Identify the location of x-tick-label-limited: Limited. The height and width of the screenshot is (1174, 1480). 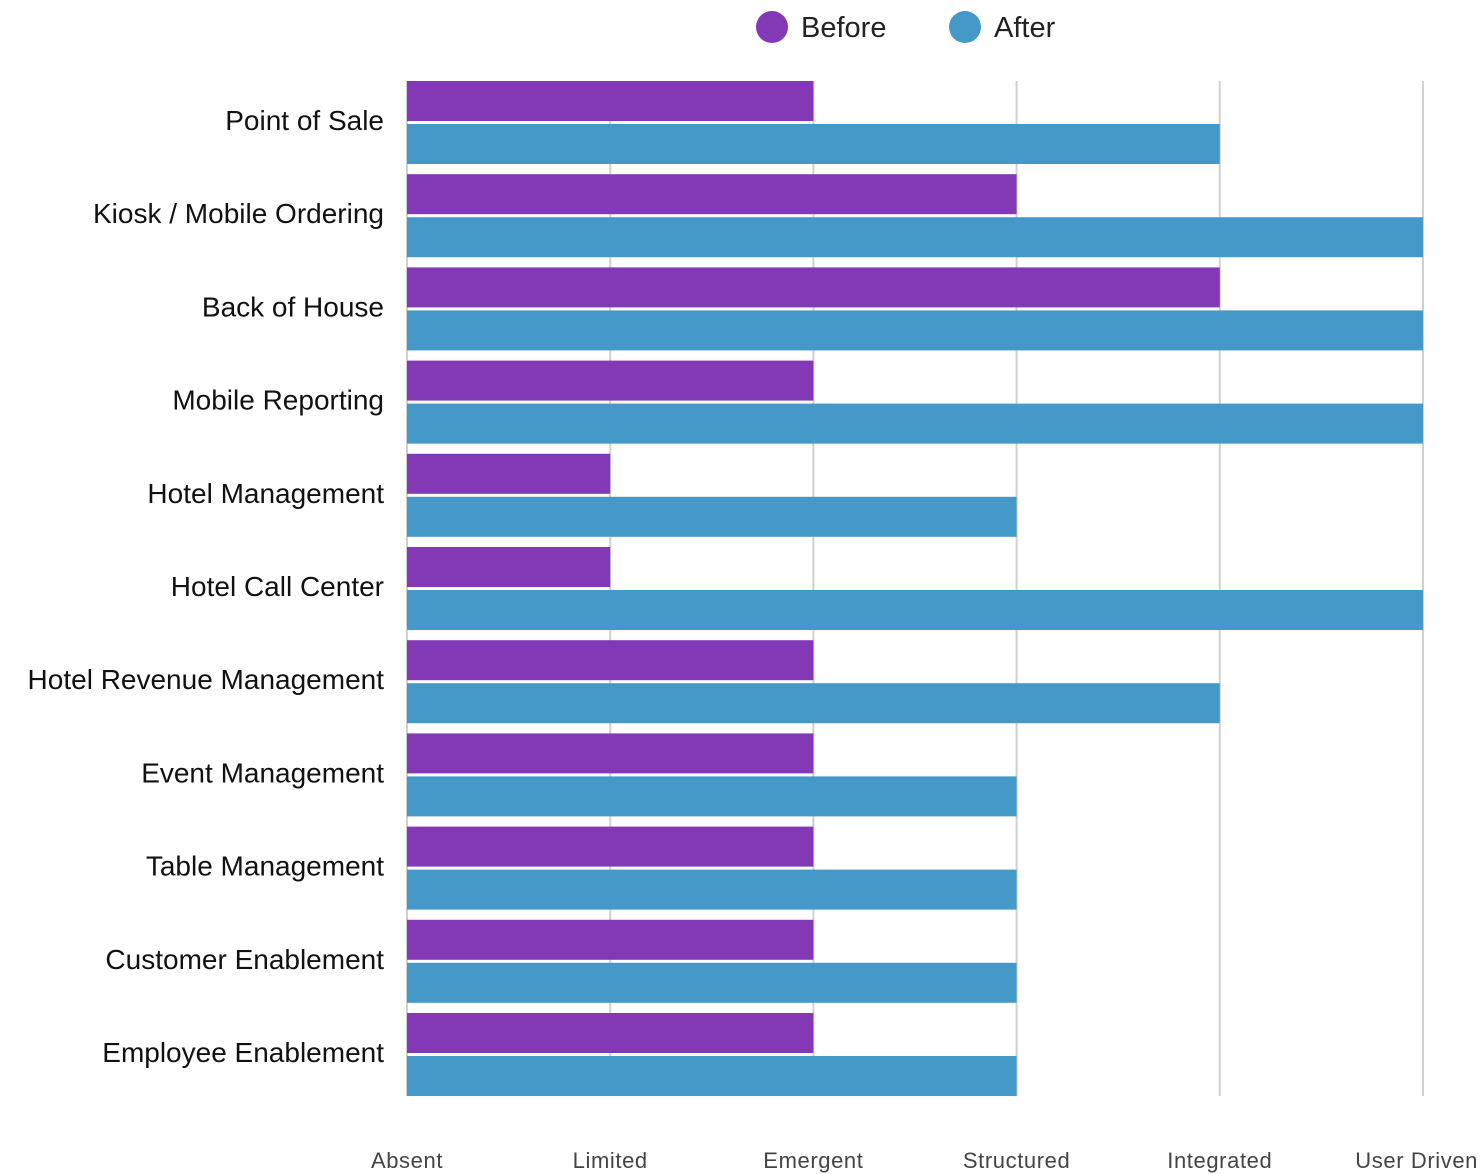
(610, 1160).